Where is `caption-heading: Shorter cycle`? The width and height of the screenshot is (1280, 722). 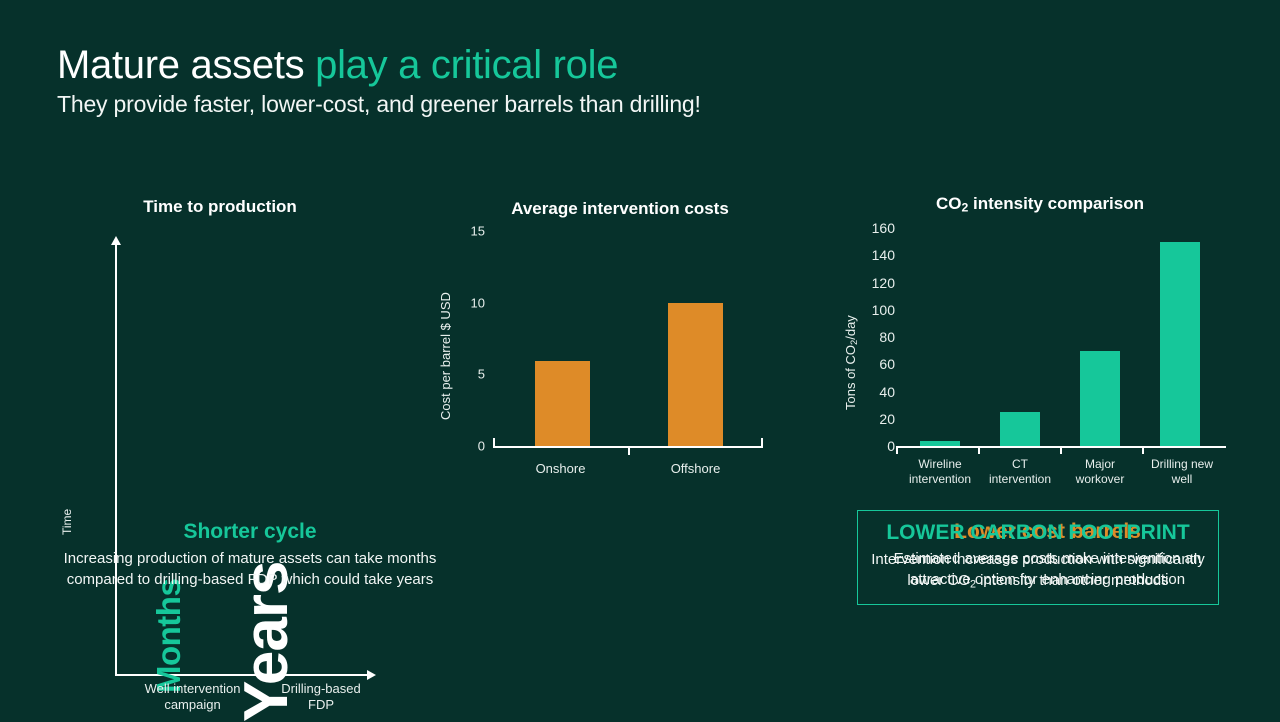
caption-heading: Shorter cycle is located at coordinates (250, 531).